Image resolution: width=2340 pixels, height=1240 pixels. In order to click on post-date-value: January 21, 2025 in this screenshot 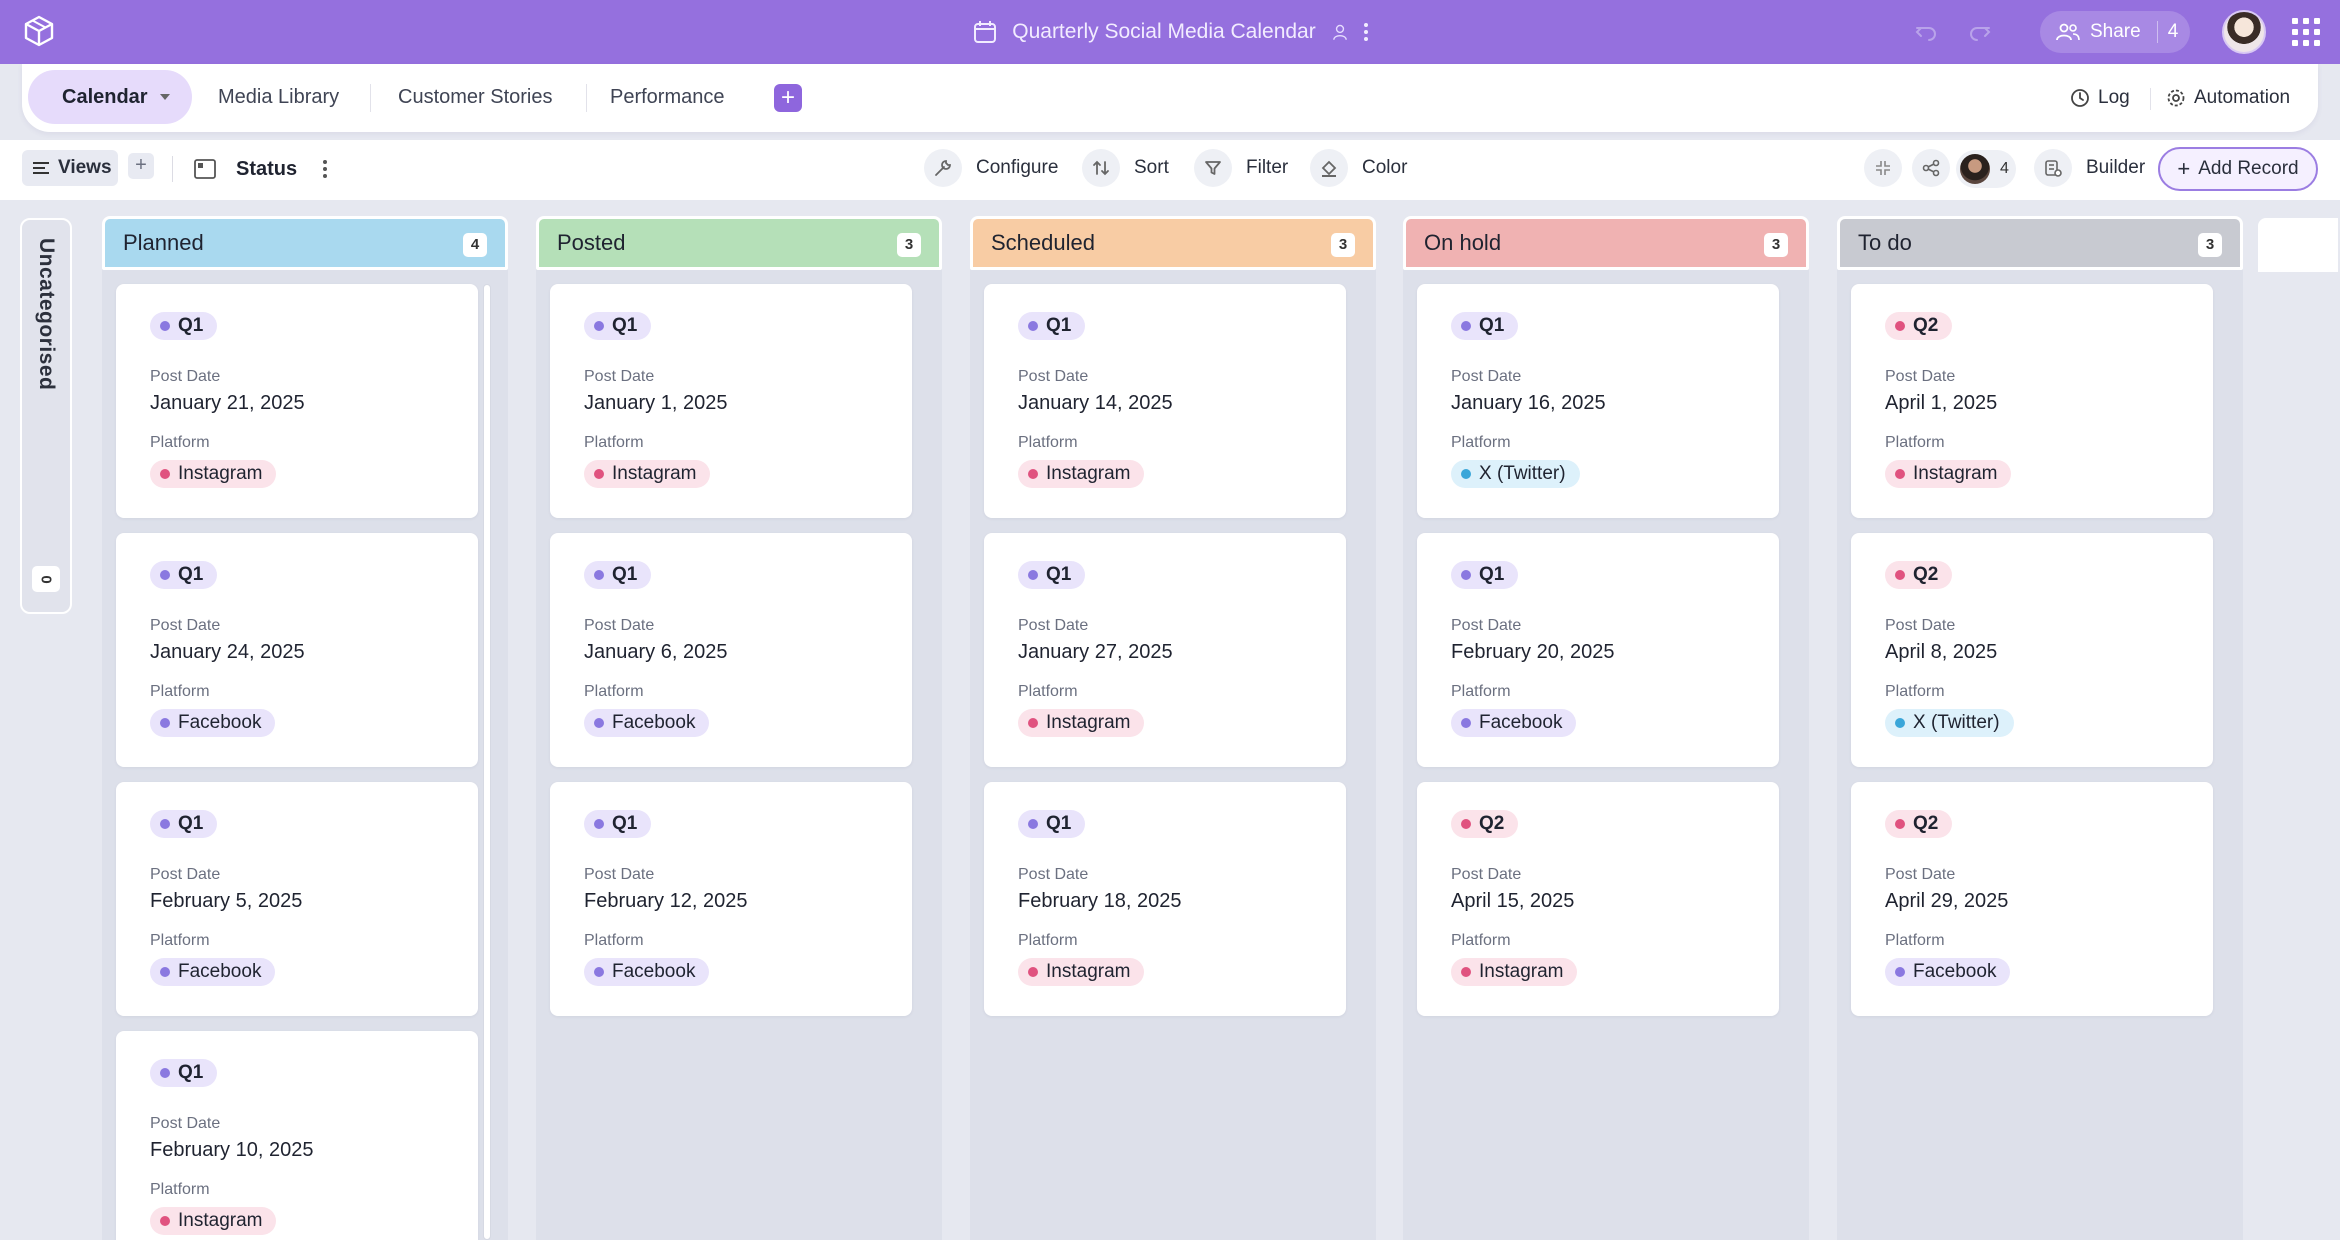, I will do `click(227, 403)`.